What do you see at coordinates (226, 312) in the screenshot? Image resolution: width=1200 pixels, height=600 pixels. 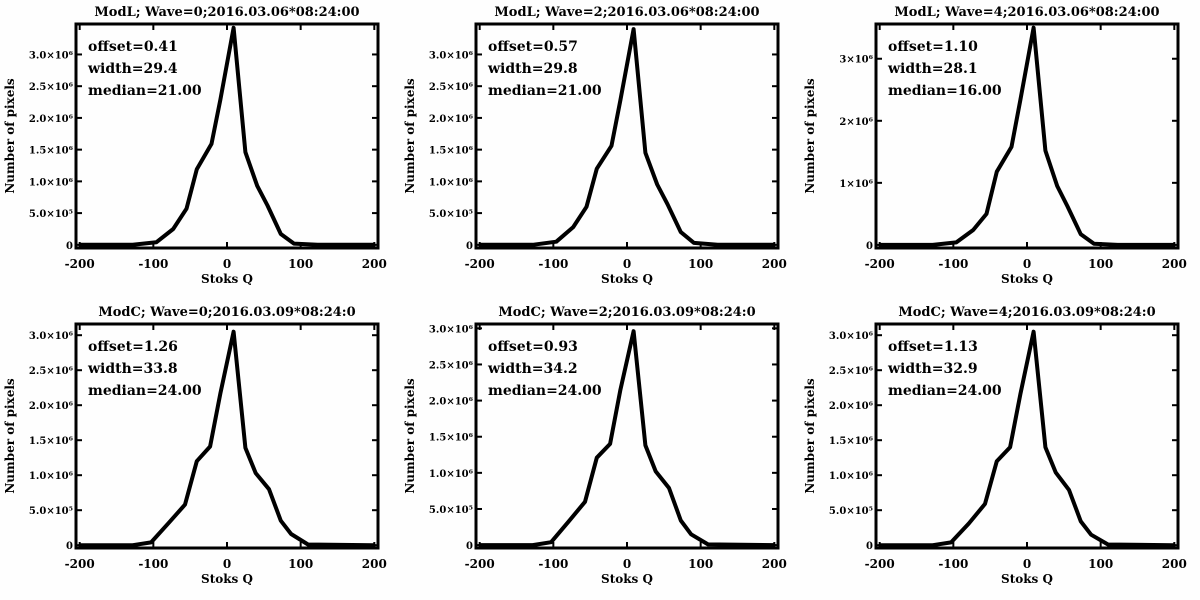 I see `plot-title: ModC; Wave=0;2016.03.09*08:24:0` at bounding box center [226, 312].